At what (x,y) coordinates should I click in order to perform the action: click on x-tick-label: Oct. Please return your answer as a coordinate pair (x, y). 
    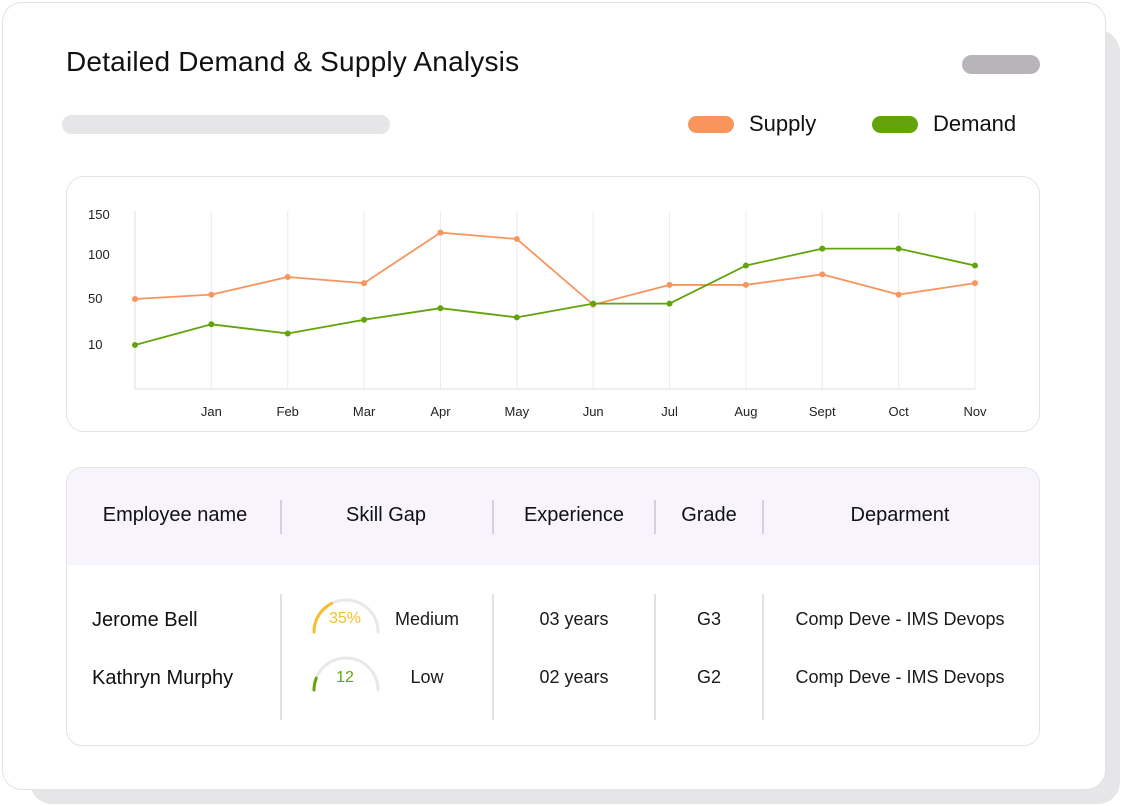
    Looking at the image, I should click on (899, 411).